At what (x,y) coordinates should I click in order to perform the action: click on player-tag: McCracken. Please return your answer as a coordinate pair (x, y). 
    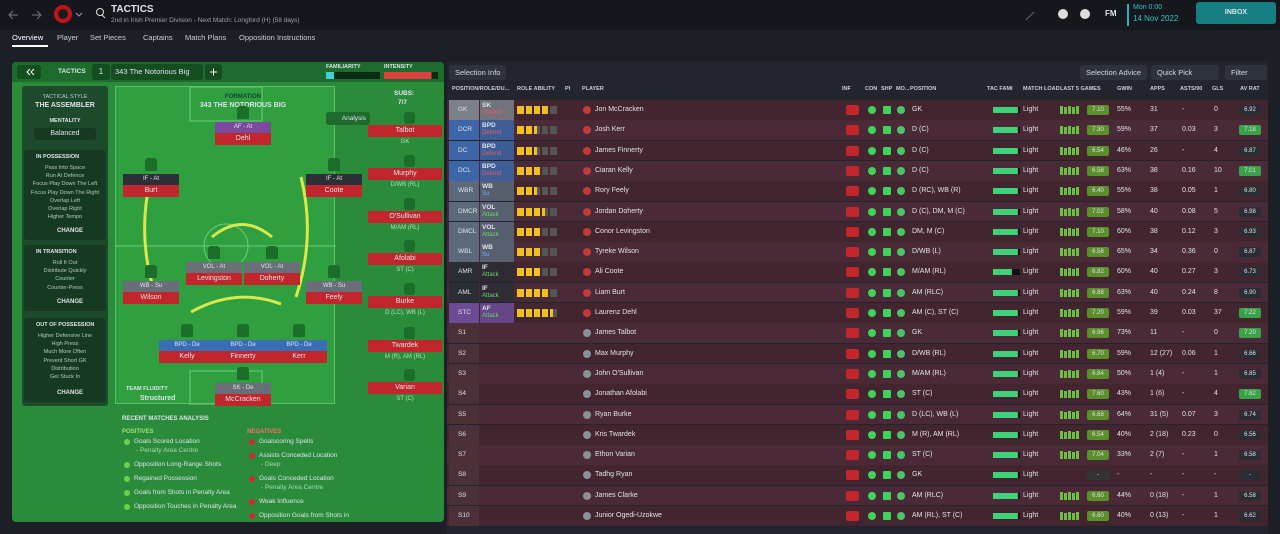
    Looking at the image, I should click on (243, 400).